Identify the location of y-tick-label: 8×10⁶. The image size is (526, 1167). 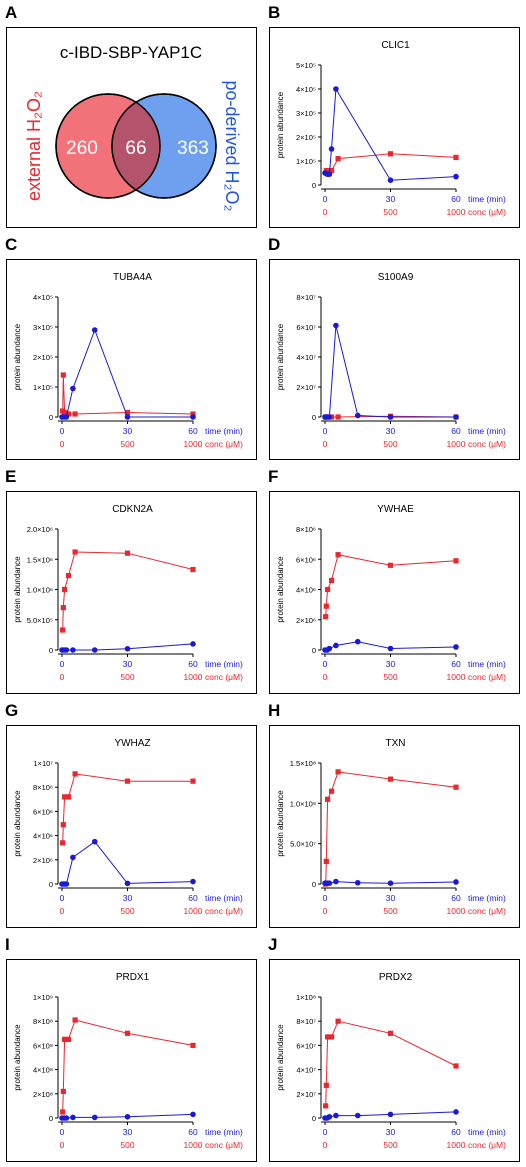
(306, 529).